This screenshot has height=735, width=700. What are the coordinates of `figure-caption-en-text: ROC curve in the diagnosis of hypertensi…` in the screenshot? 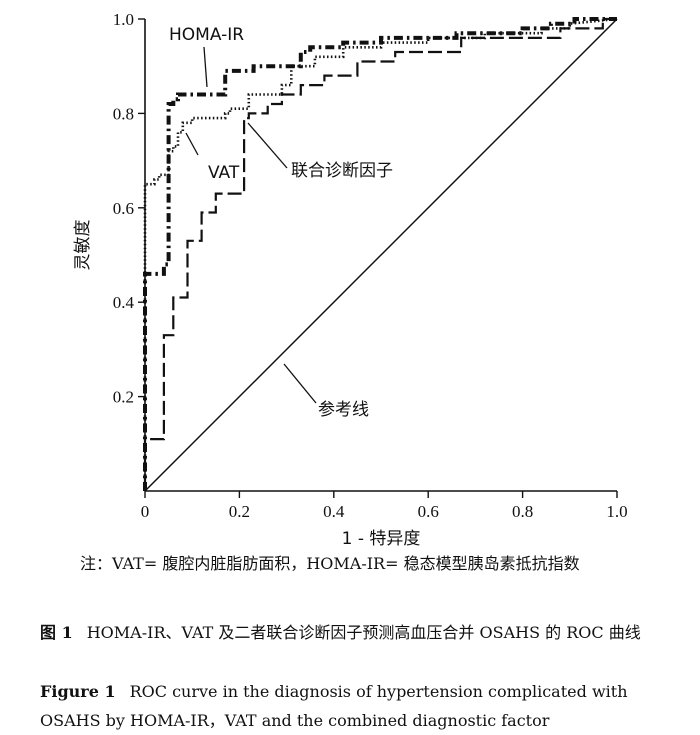 It's located at (334, 706).